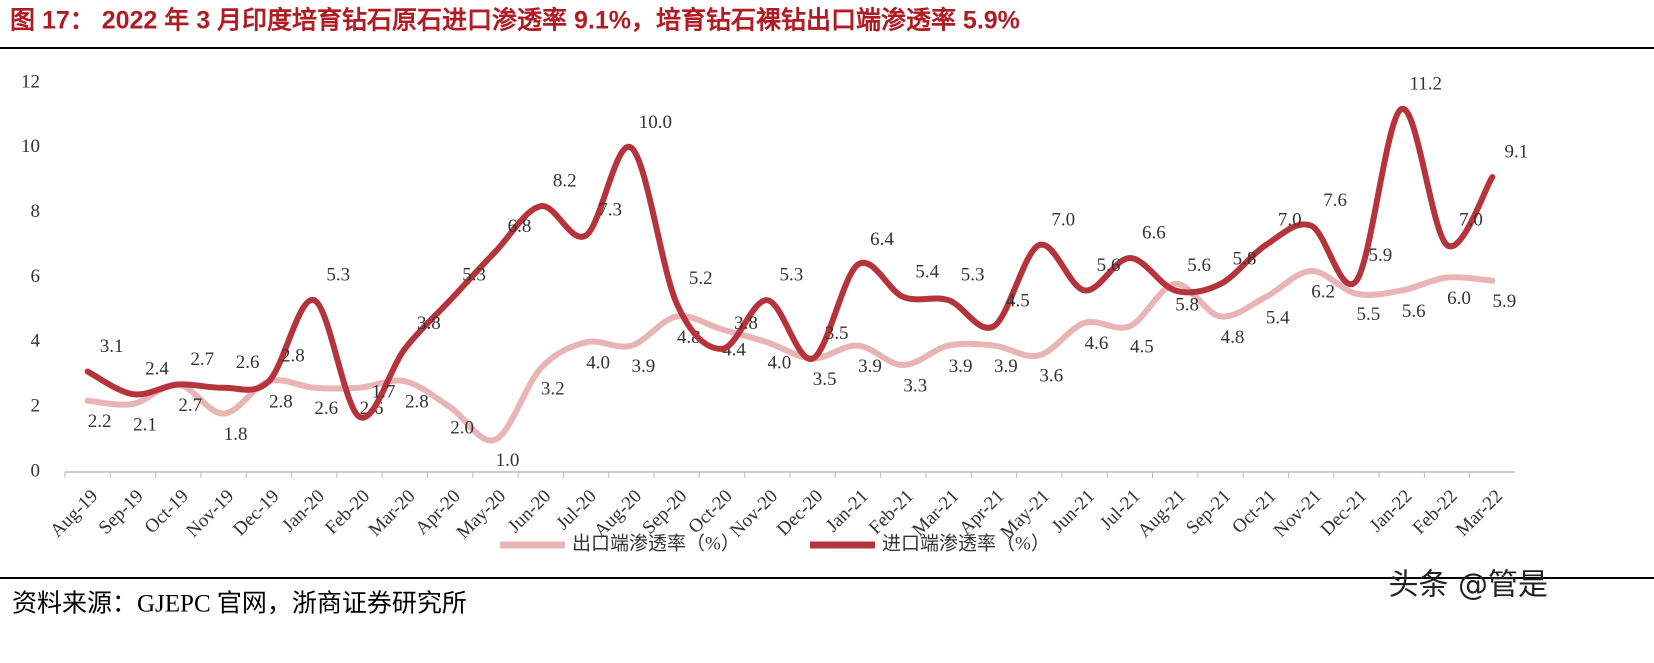  I want to click on x-tick-label: Sep-20, so click(664, 512).